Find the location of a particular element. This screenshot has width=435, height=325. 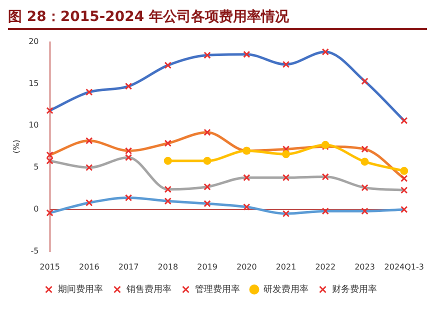

y-tick-label: 15 is located at coordinates (33, 83).